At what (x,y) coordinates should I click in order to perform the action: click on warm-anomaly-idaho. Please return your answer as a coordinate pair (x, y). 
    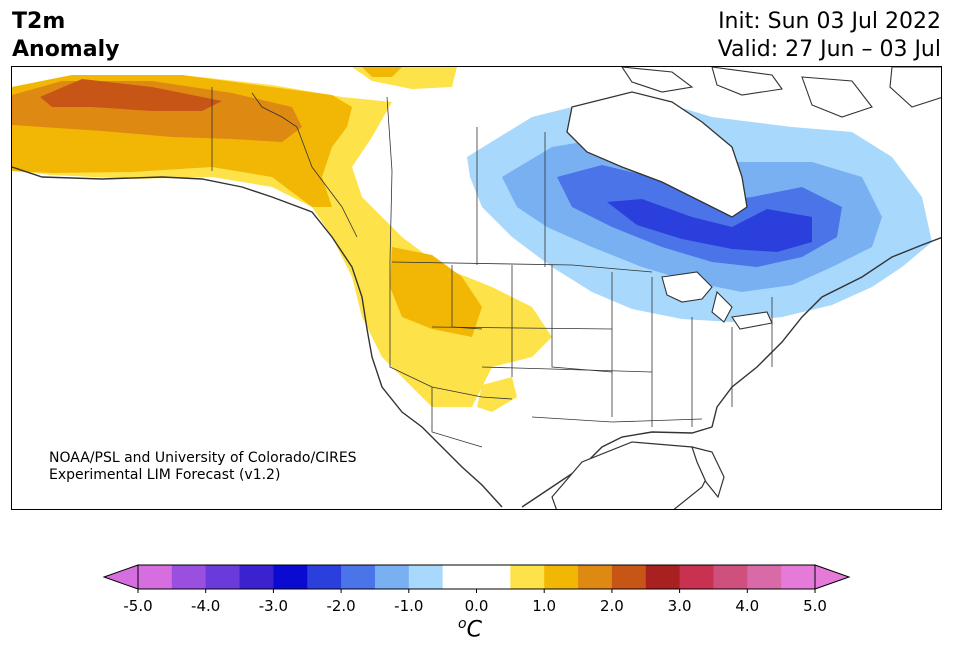
    Looking at the image, I should click on (436, 292).